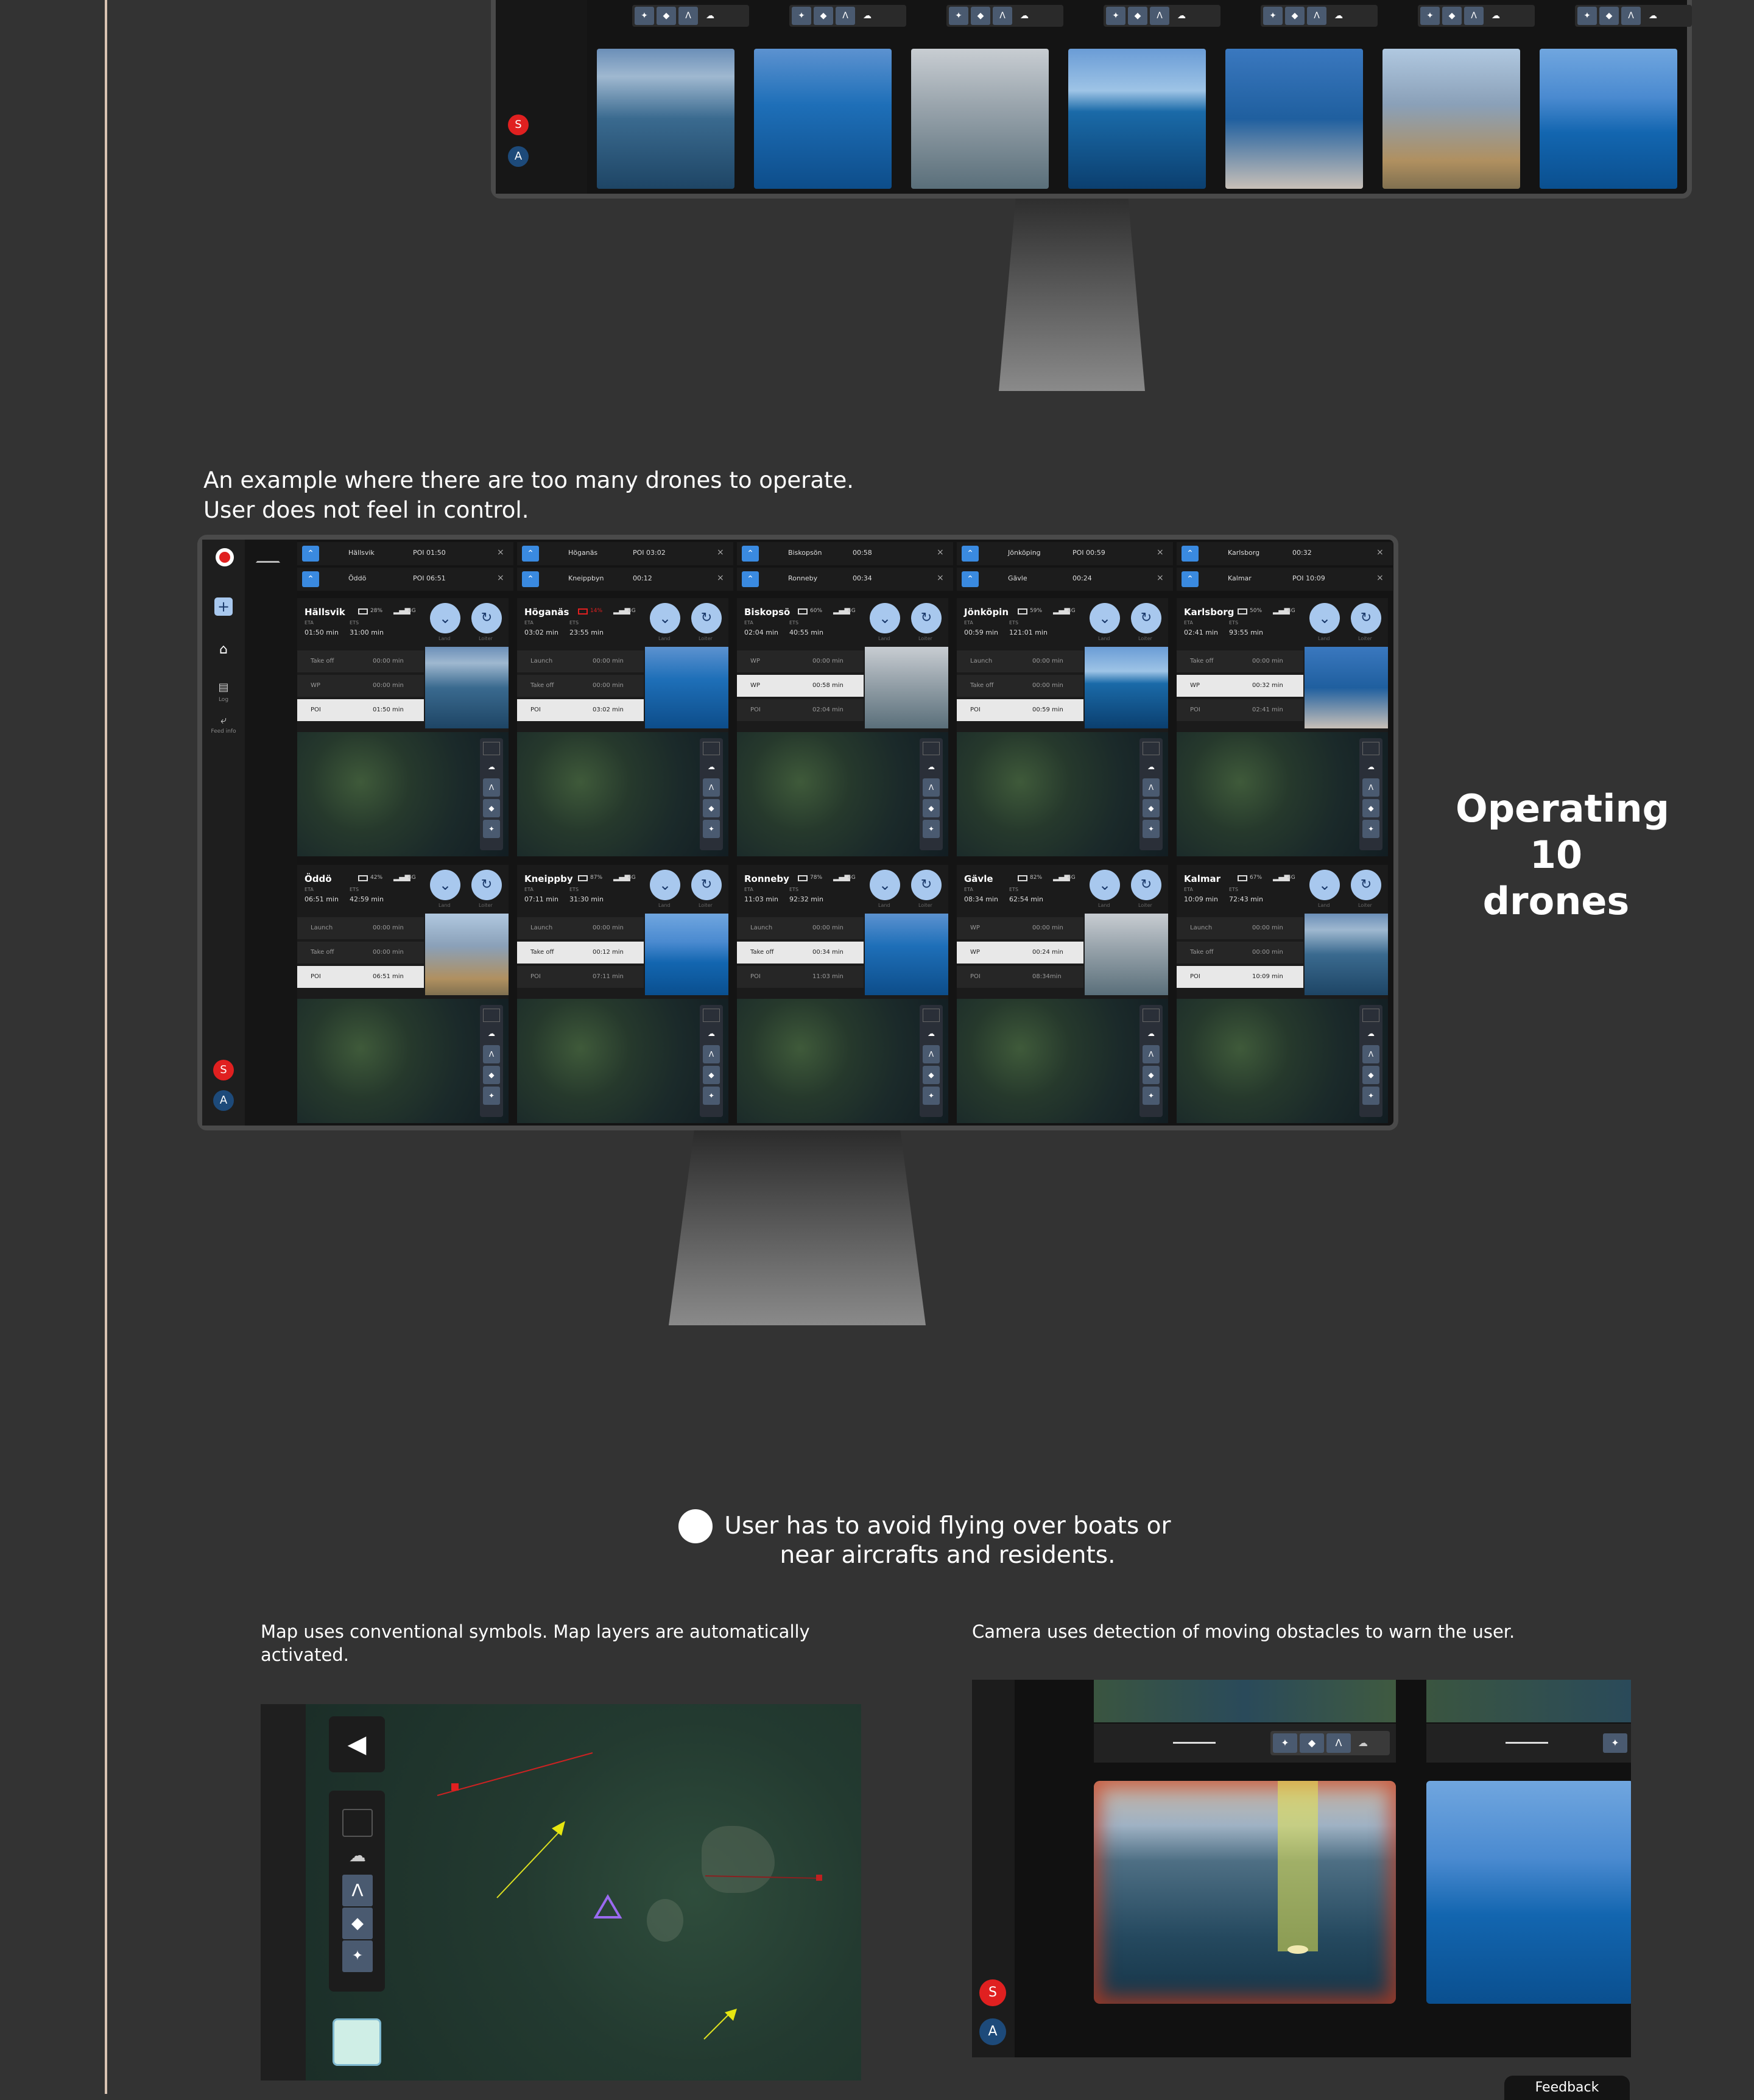 The width and height of the screenshot is (1754, 2100). What do you see at coordinates (1527, 1743) in the screenshot?
I see `altitude-slider` at bounding box center [1527, 1743].